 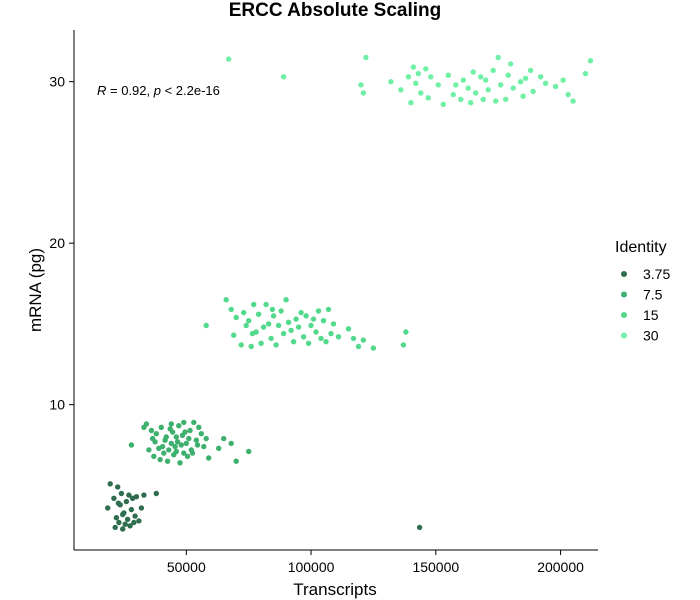 I want to click on p-label: p, so click(x=157, y=90).